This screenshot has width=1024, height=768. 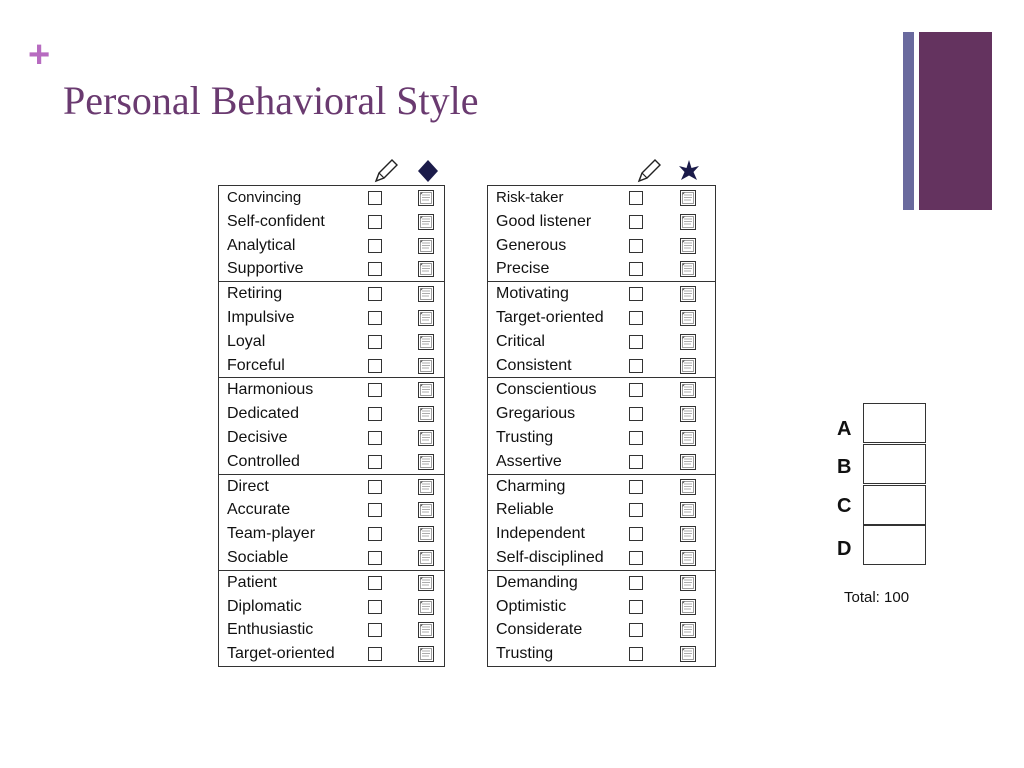 I want to click on total-label: Total: 100, so click(x=877, y=597).